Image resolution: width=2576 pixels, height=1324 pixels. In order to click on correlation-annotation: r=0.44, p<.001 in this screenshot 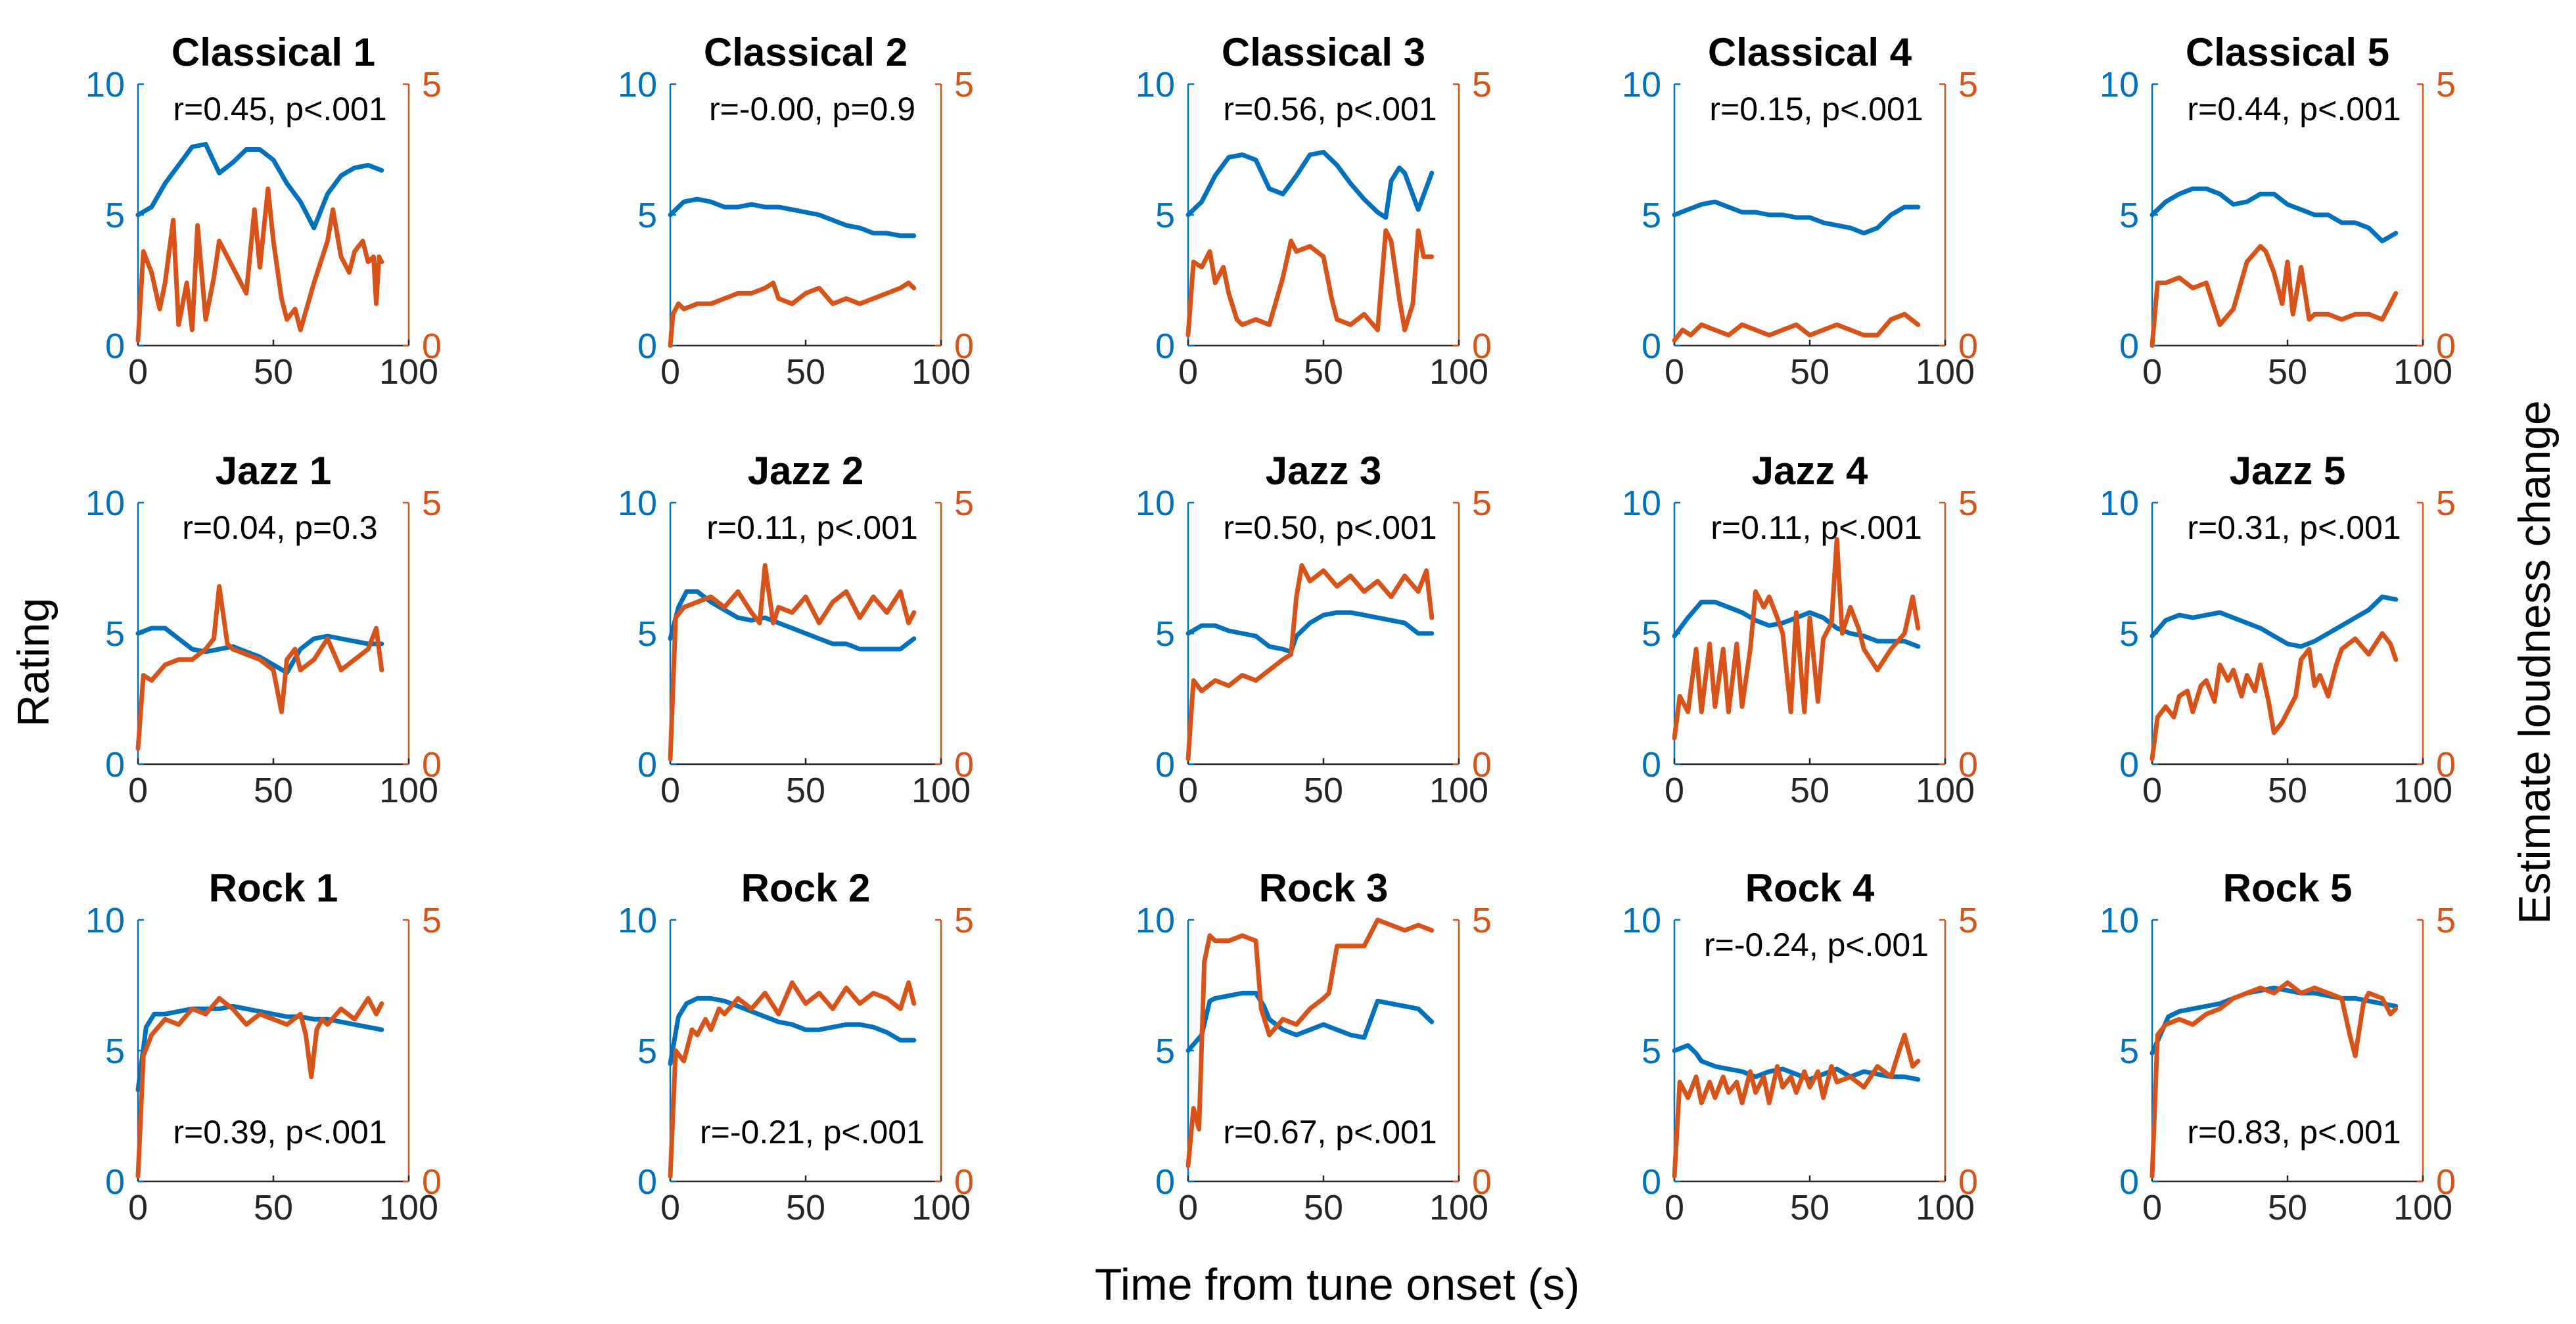, I will do `click(2294, 109)`.